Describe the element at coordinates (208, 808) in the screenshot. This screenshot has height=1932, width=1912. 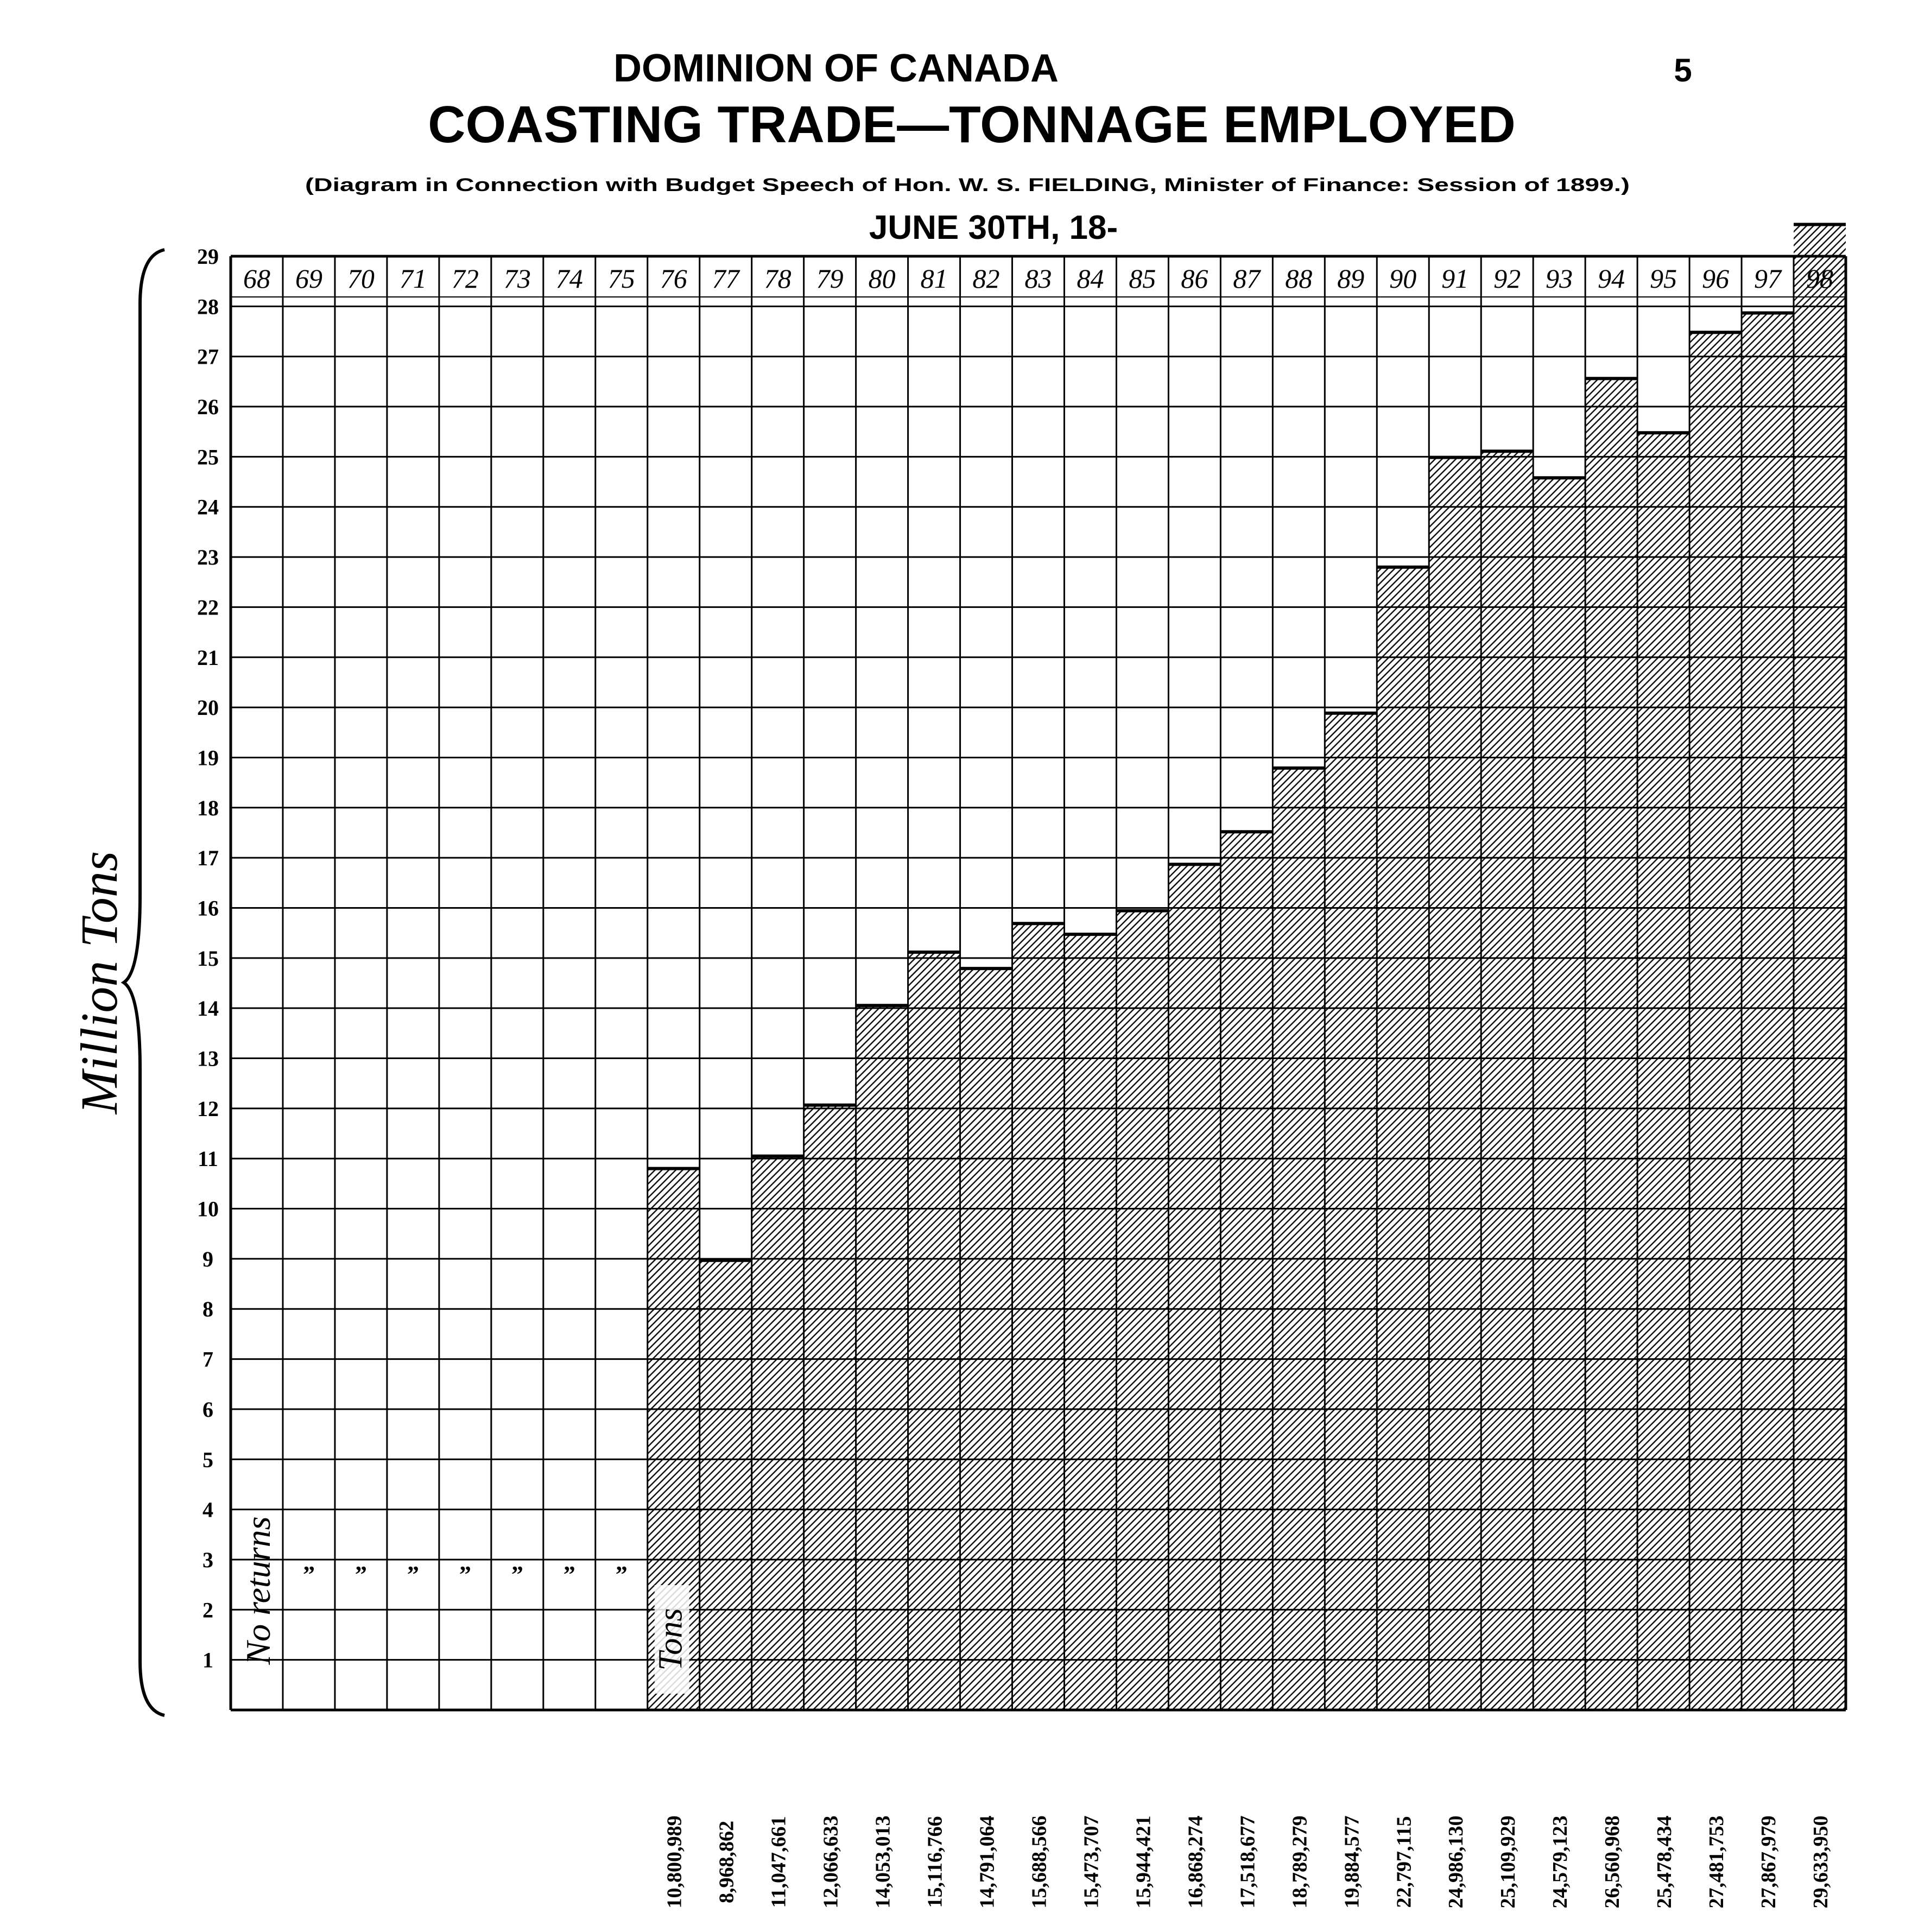
I see `y-tick-label: 18` at that location.